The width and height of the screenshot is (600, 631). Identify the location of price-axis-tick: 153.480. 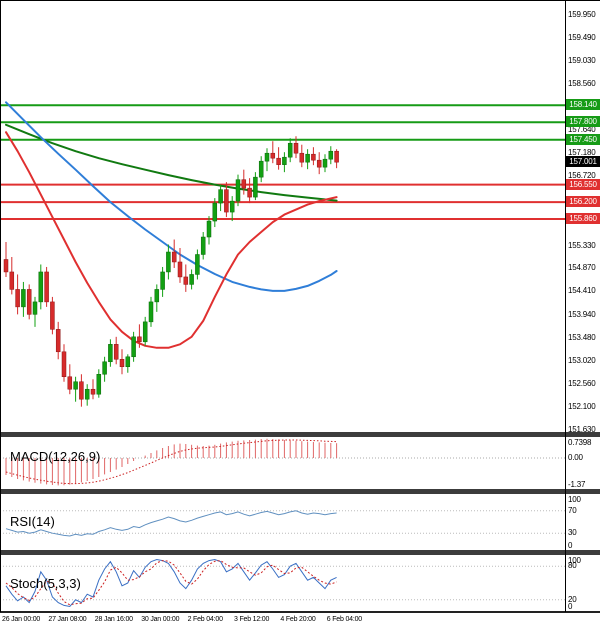
(582, 337).